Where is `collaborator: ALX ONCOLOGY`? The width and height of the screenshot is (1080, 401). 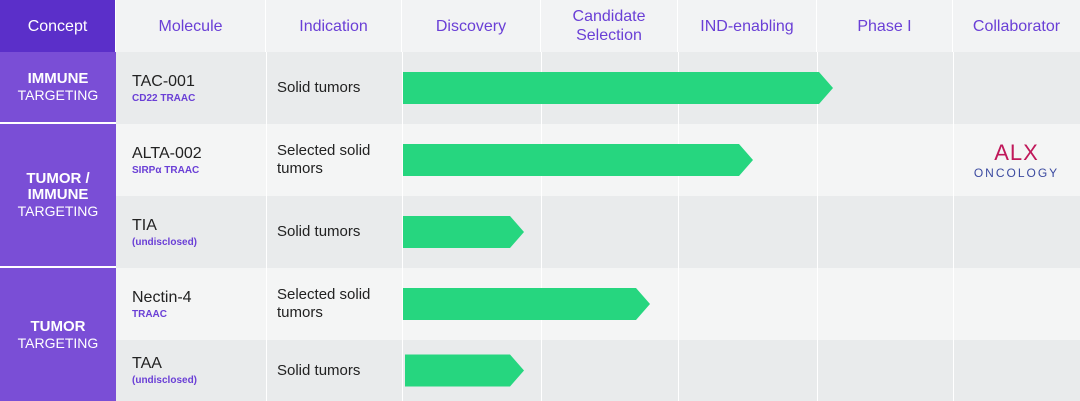 collaborator: ALX ONCOLOGY is located at coordinates (1016, 160).